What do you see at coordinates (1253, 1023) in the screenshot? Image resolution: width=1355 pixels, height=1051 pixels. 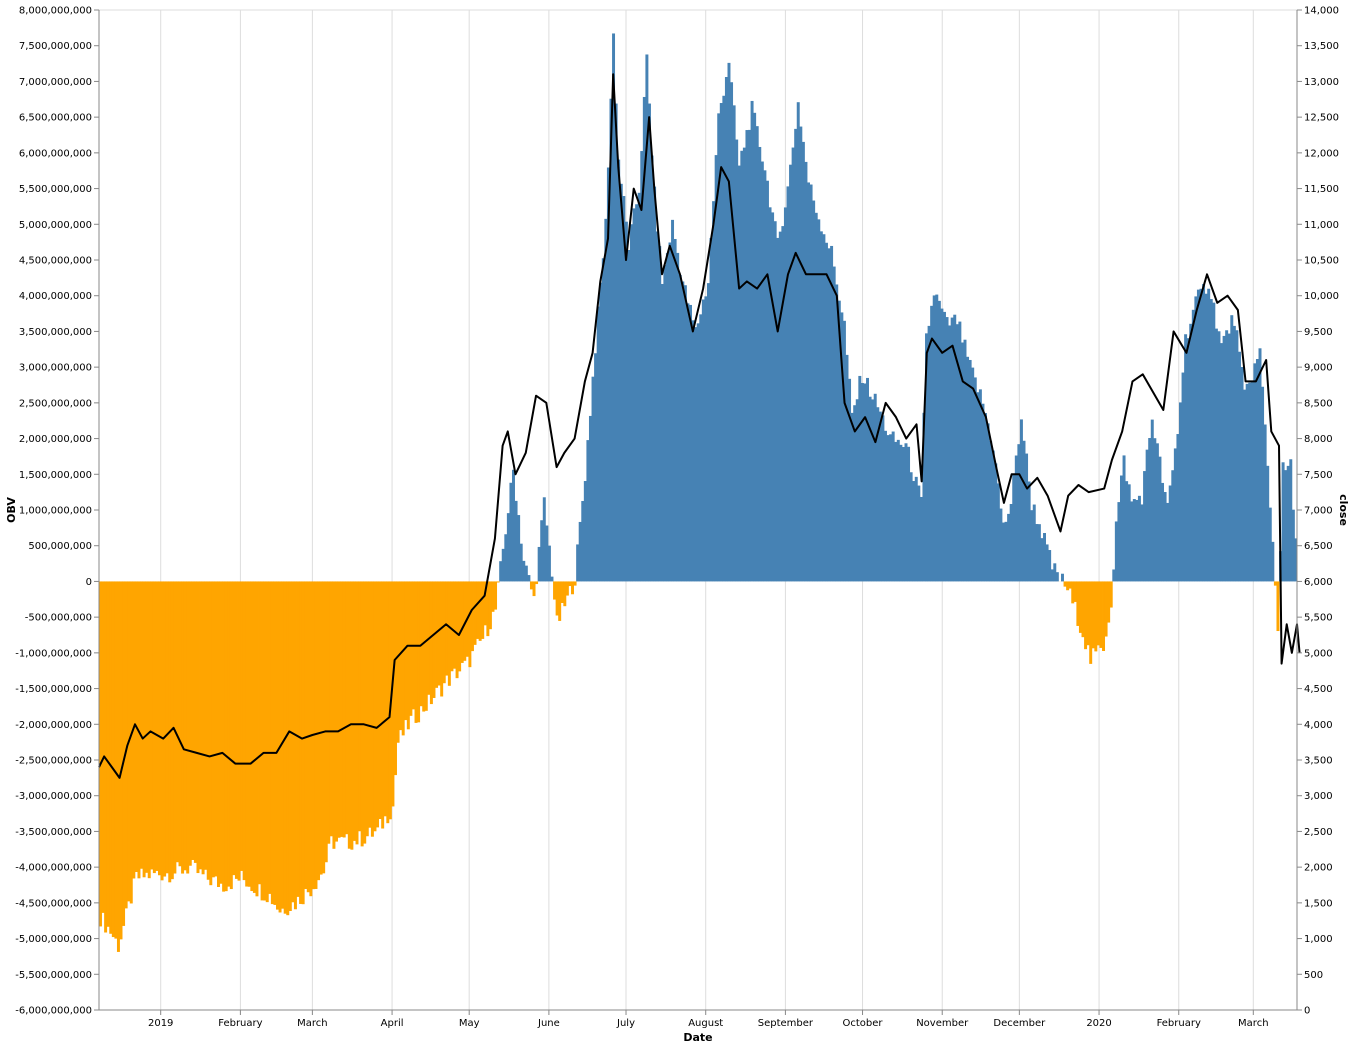 I see `x-tick-label: March` at bounding box center [1253, 1023].